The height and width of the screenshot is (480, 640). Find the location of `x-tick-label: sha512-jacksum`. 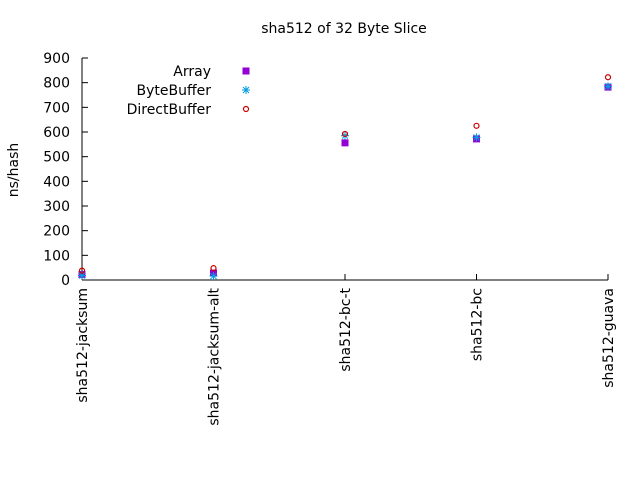

x-tick-label: sha512-jacksum is located at coordinates (83, 345).